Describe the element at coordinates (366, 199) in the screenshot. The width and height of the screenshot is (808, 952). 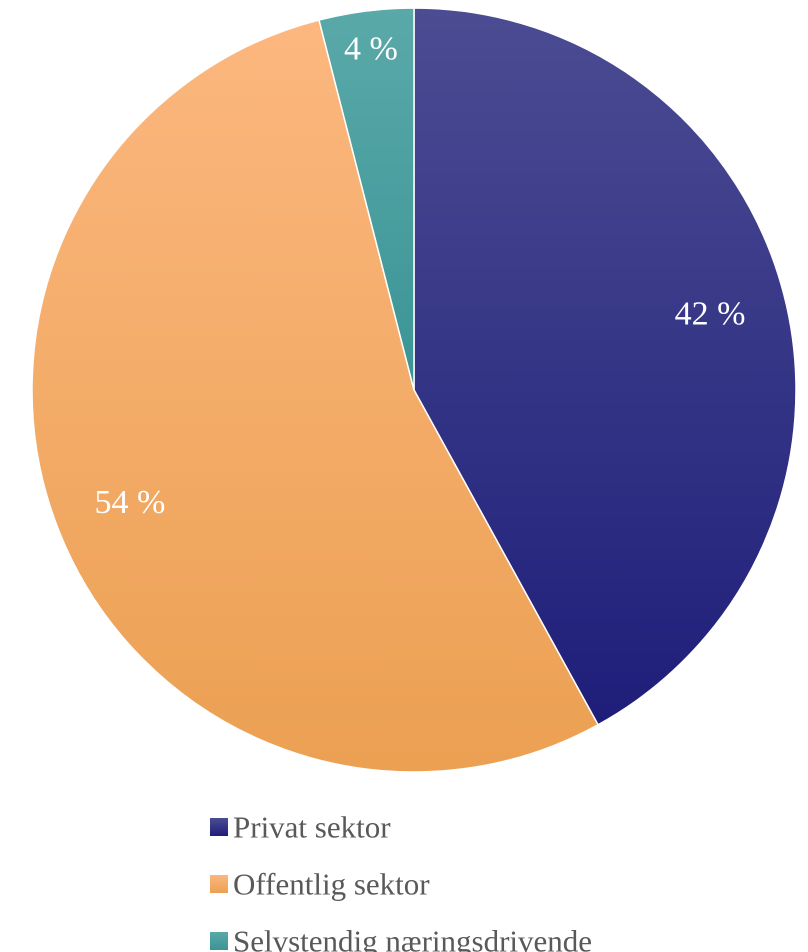
I see `pie-slice-selvstendig-n-ringsdrivende` at that location.